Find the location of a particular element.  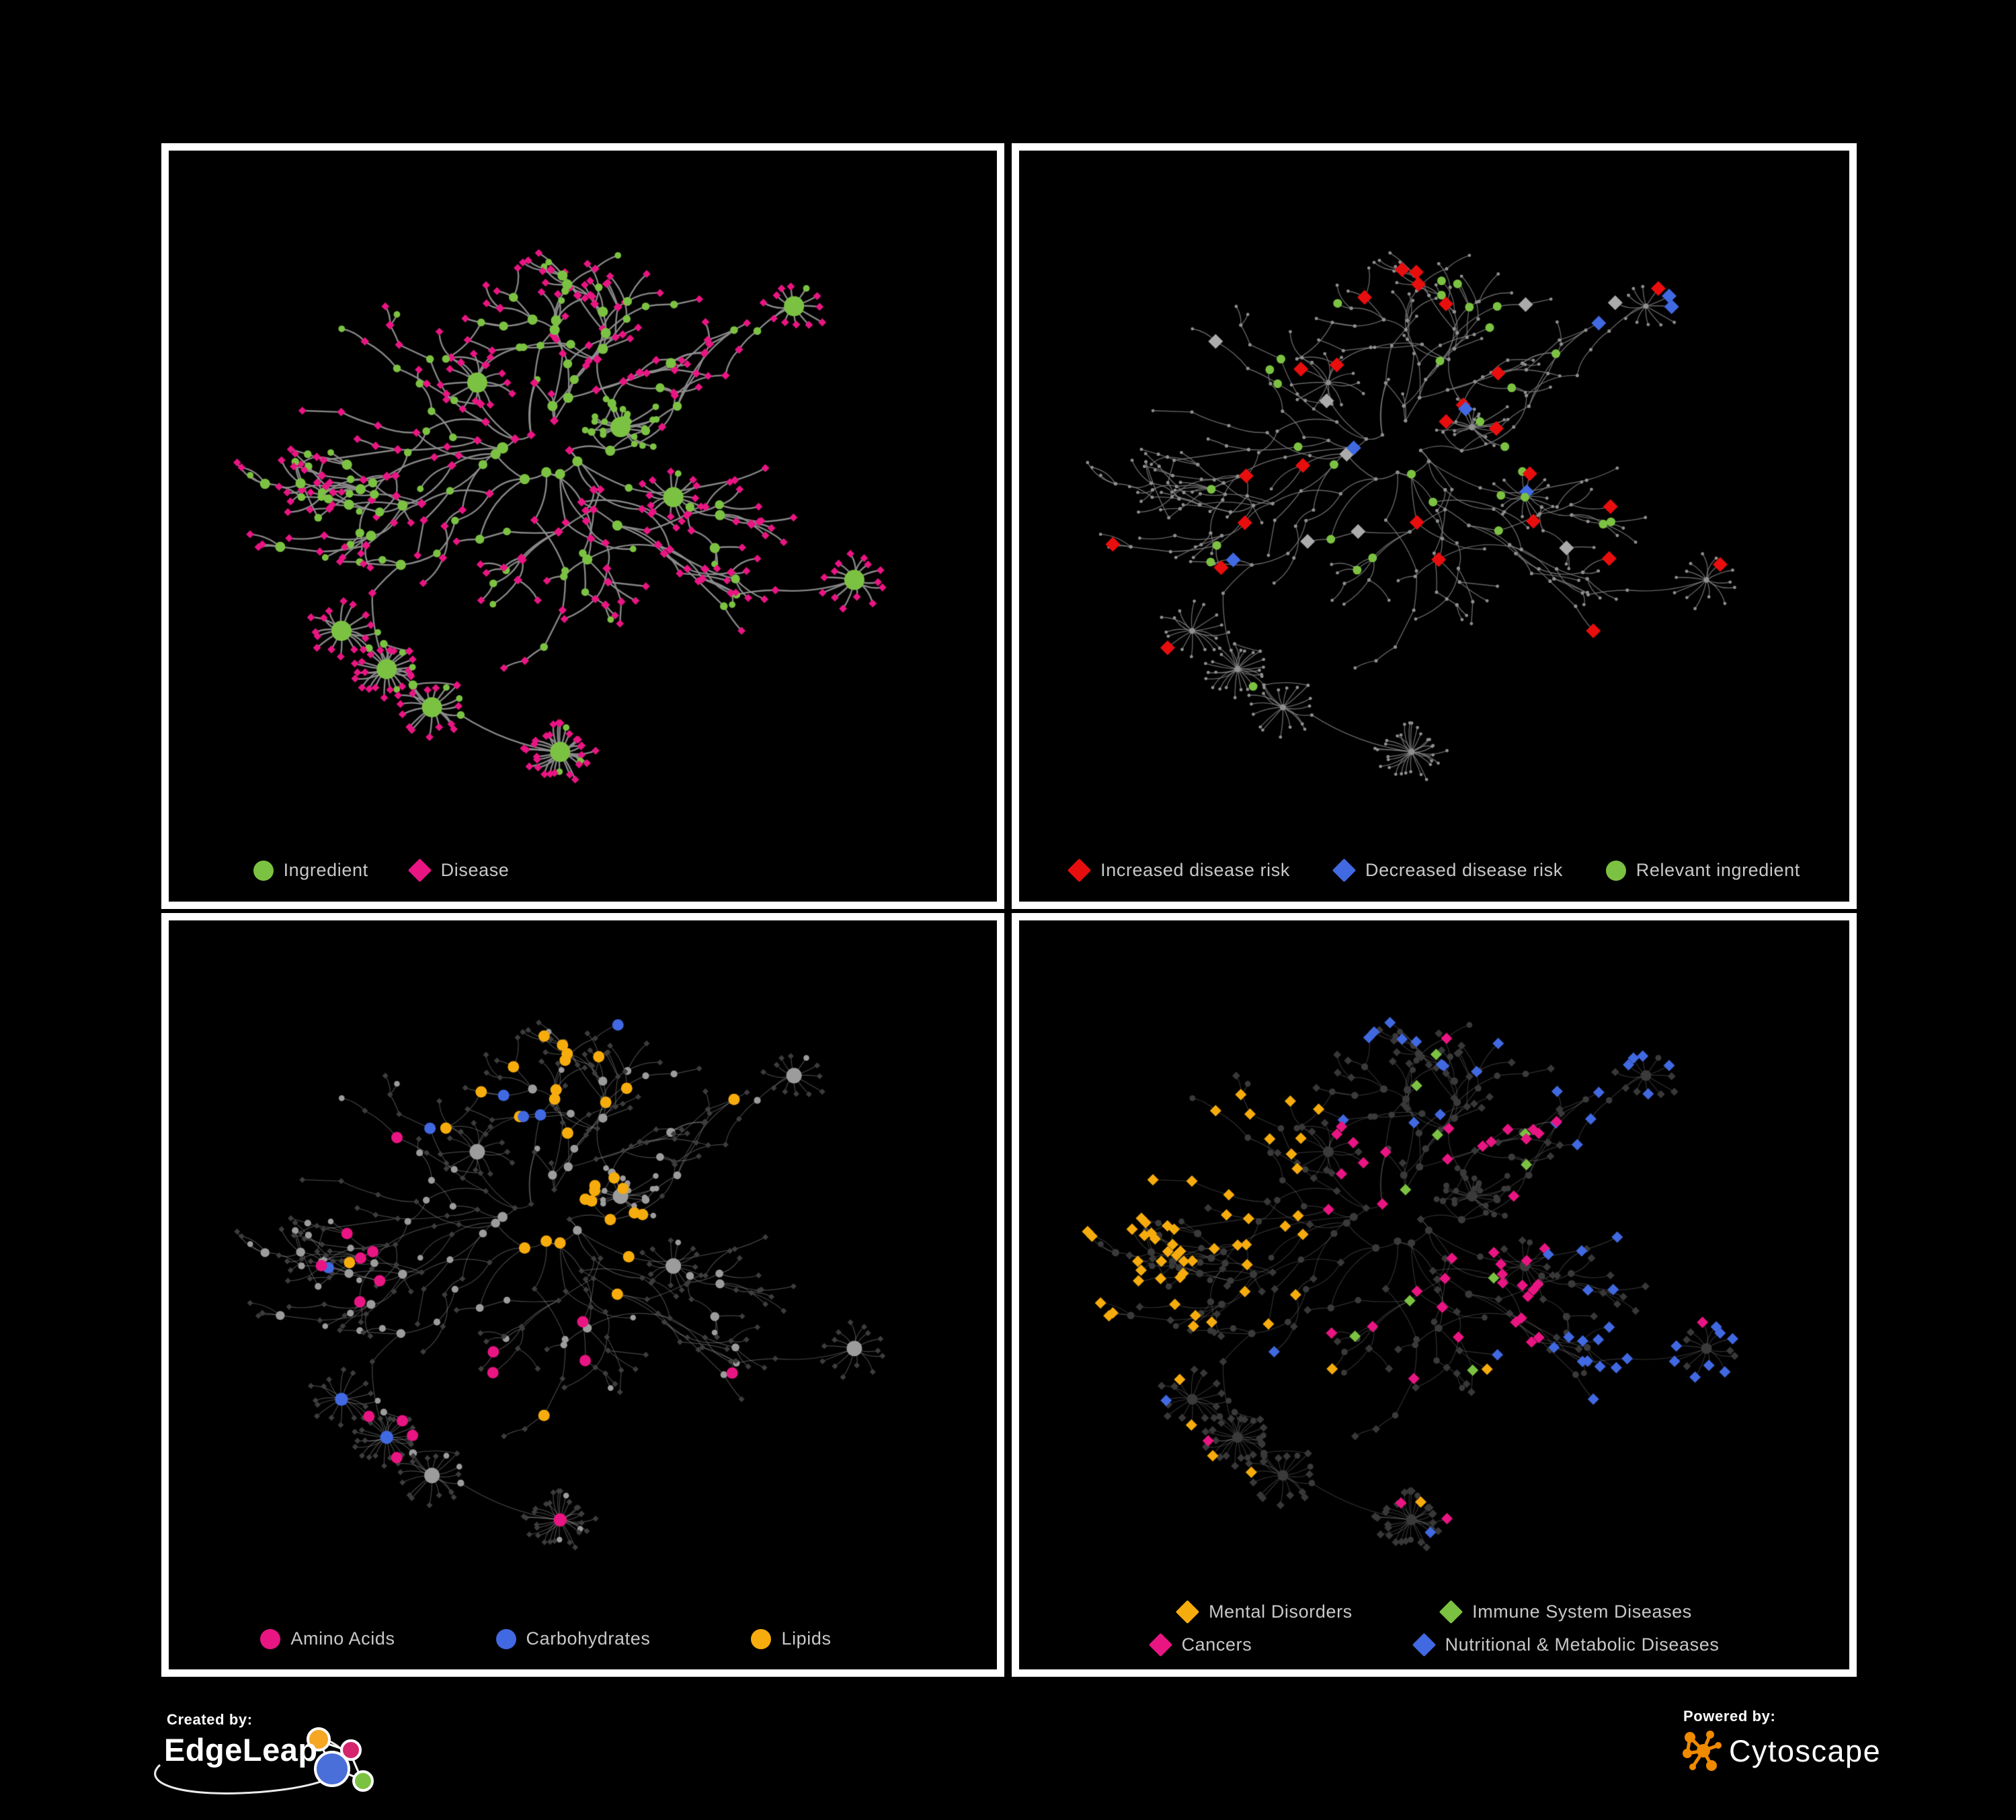

edgeleap-wordmark: EdgeLeap is located at coordinates (241, 1750).